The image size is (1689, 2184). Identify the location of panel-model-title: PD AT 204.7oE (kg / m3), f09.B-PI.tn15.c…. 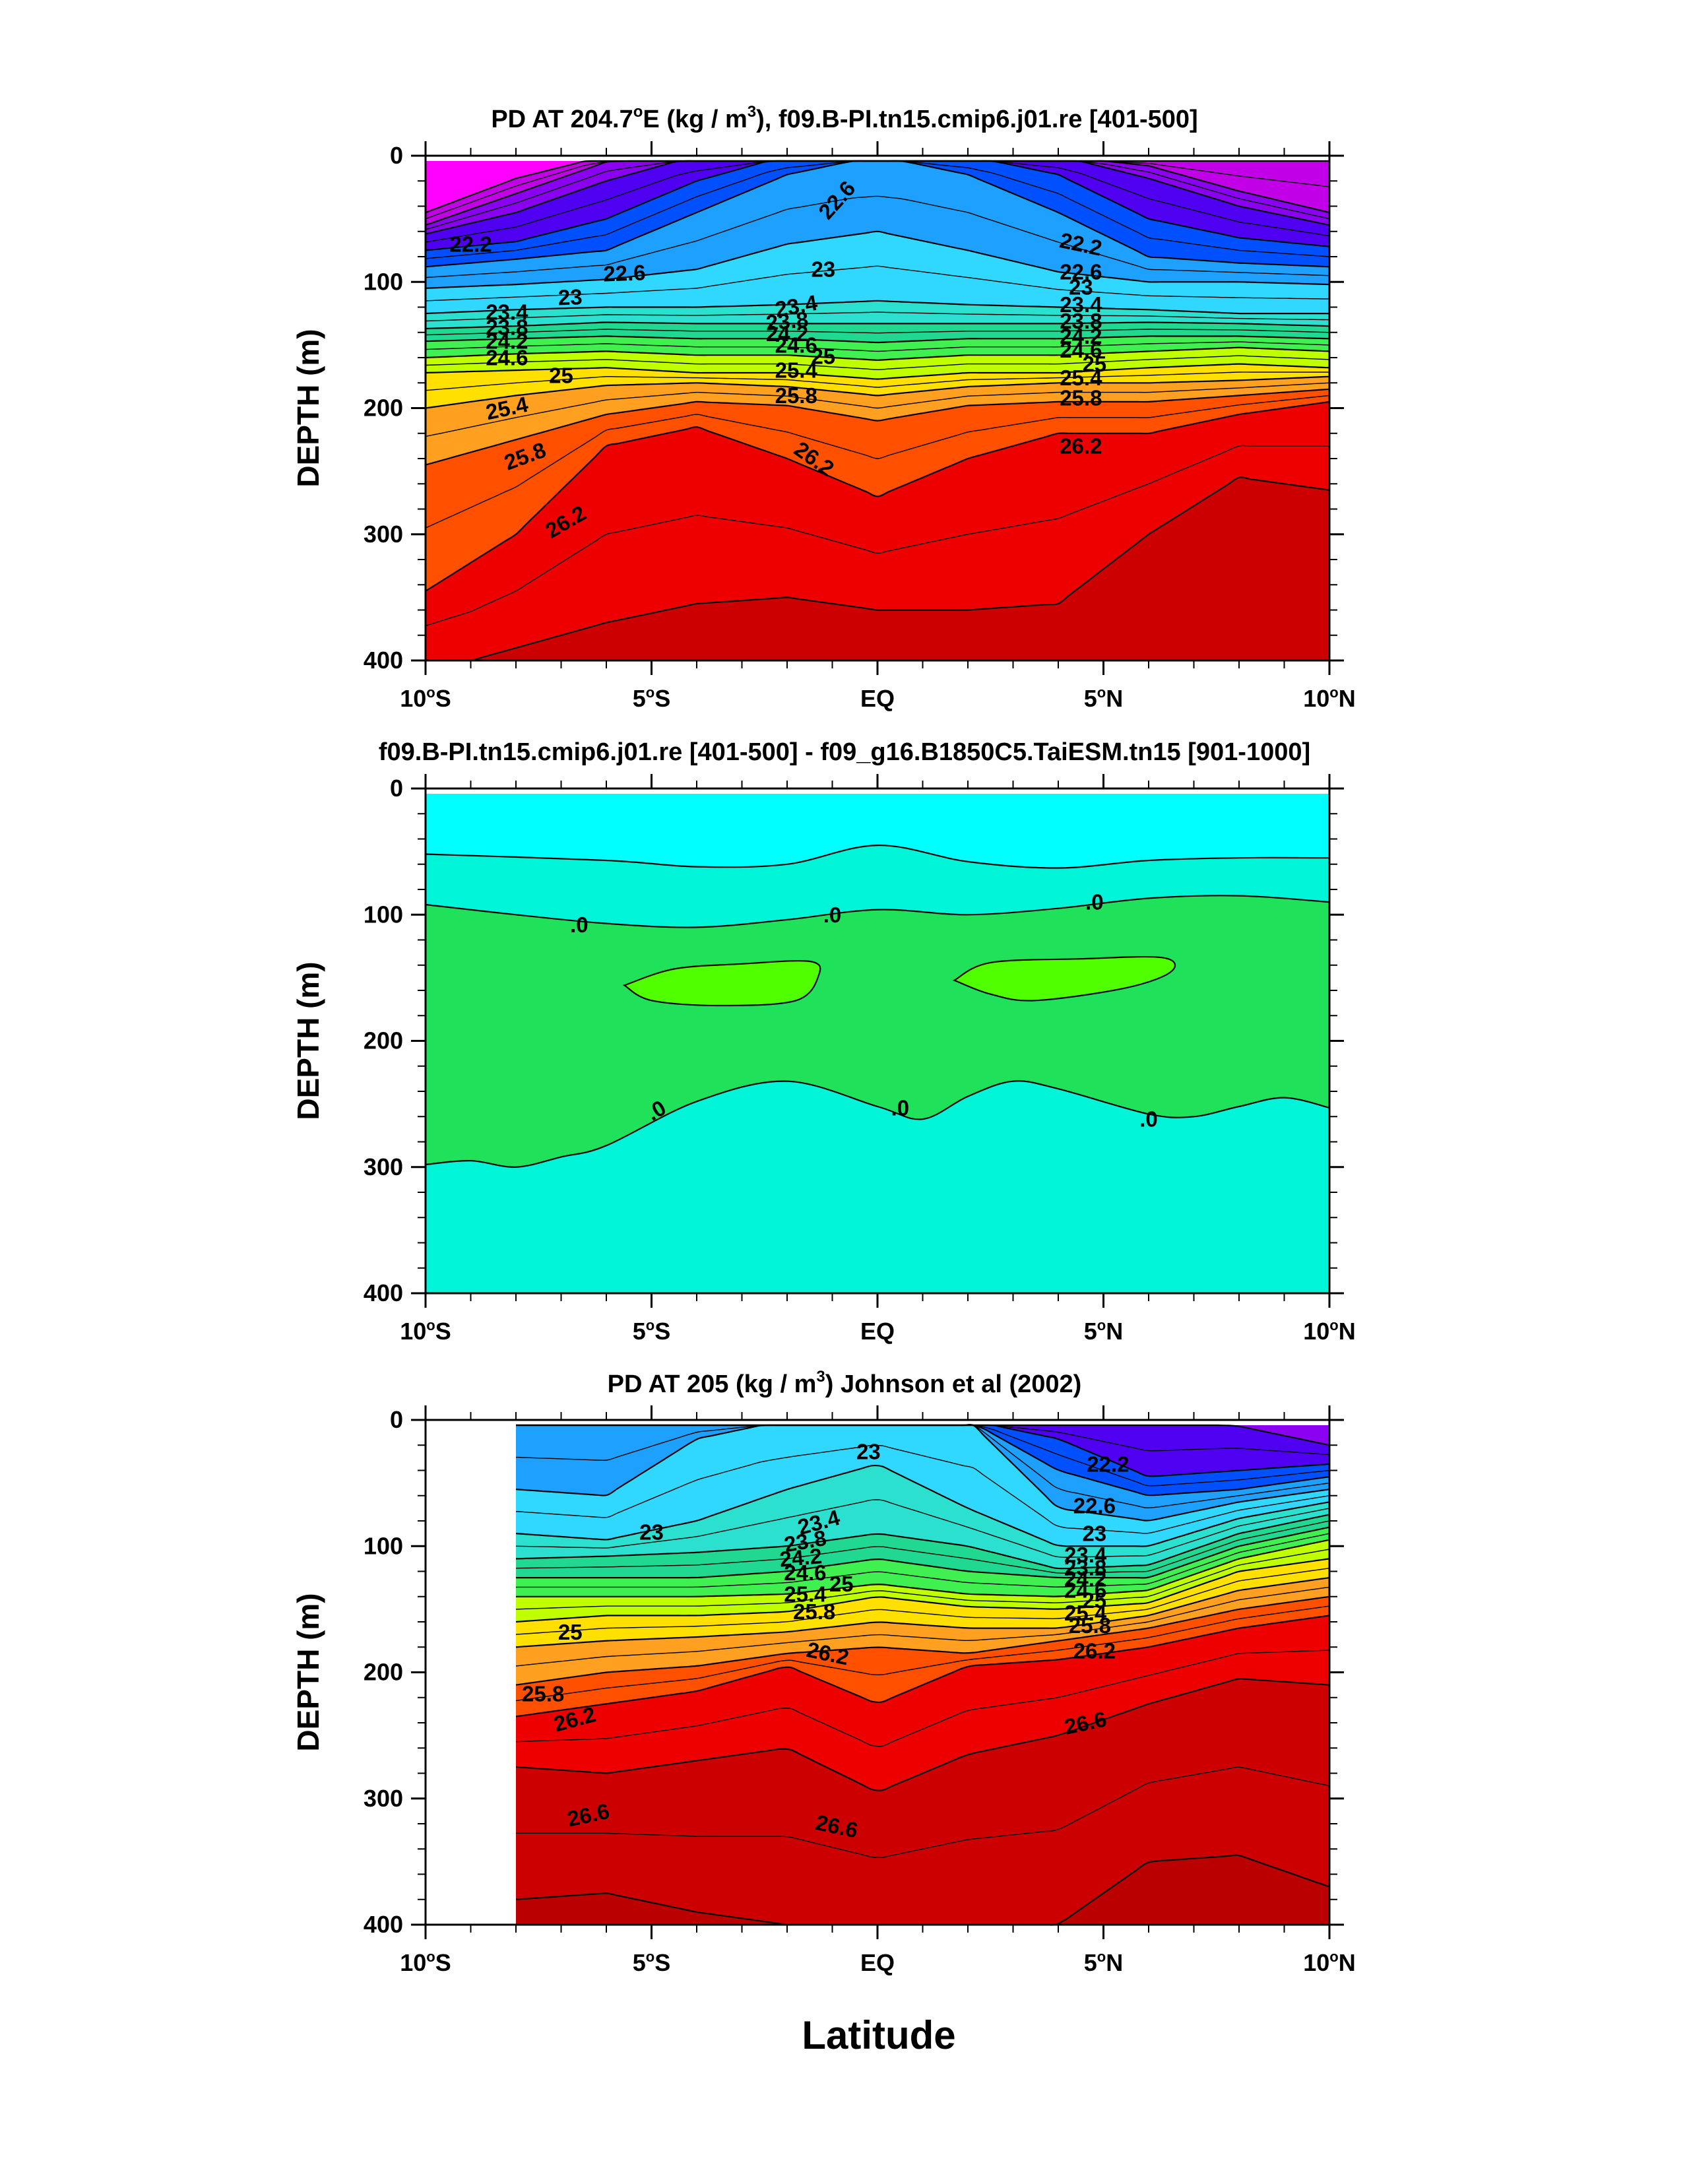
(844, 118).